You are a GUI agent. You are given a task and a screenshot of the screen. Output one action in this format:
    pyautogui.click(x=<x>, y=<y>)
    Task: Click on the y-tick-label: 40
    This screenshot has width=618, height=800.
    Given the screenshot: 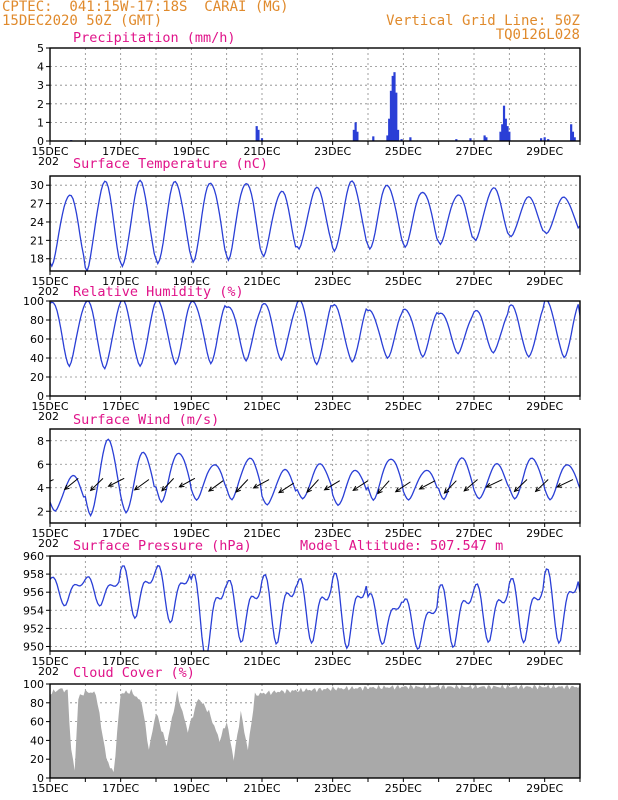 What is the action you would take?
    pyautogui.click(x=37, y=740)
    